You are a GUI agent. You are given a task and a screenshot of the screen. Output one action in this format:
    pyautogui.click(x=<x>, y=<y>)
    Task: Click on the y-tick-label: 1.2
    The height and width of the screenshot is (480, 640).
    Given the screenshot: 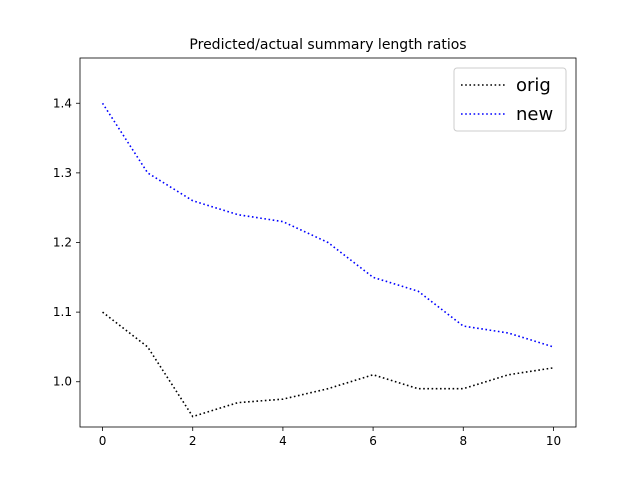 What is the action you would take?
    pyautogui.click(x=62, y=243)
    